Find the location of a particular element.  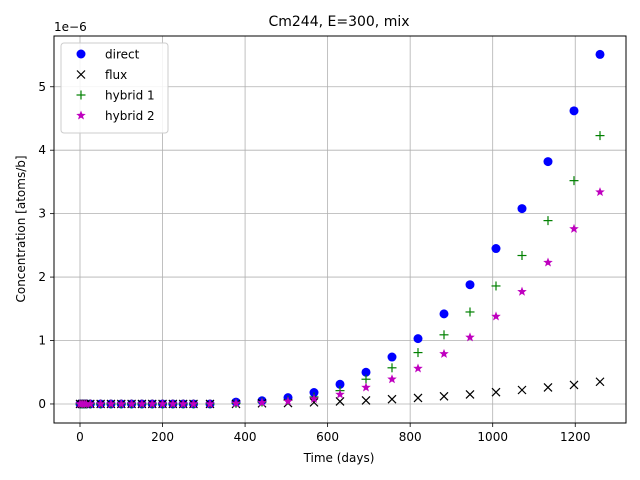

x-tick-label: 200 is located at coordinates (162, 437).